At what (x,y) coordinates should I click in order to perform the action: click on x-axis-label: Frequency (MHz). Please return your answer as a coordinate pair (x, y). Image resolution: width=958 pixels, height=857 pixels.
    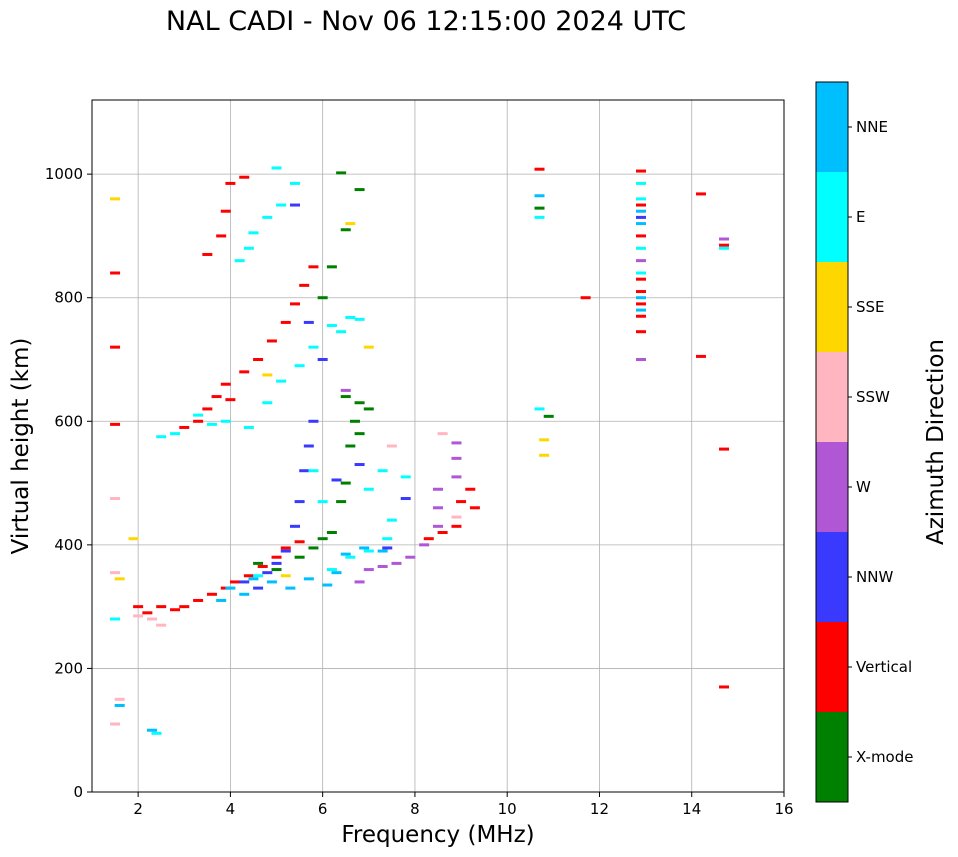
    Looking at the image, I should click on (437, 835).